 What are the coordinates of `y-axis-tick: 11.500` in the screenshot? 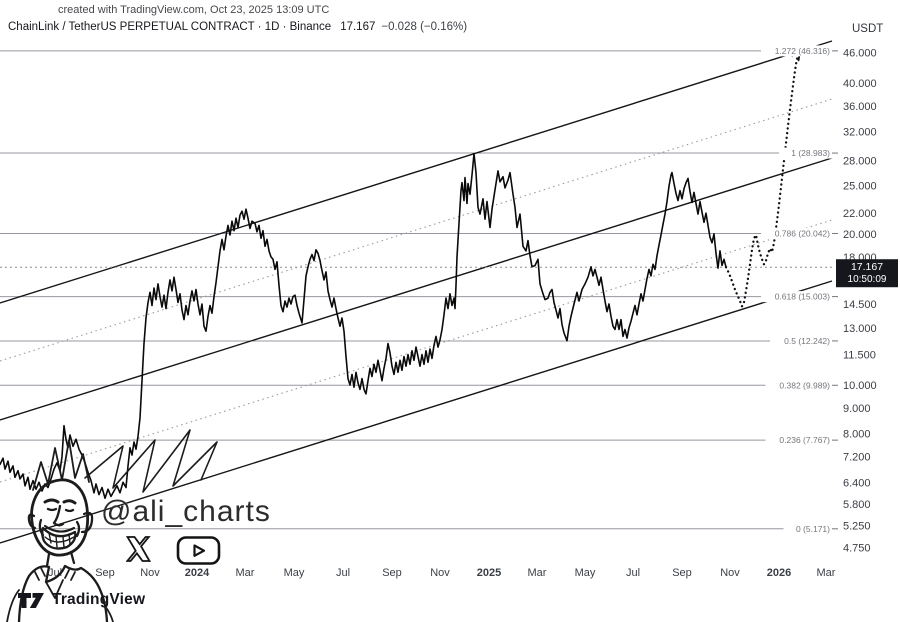 It's located at (859, 356).